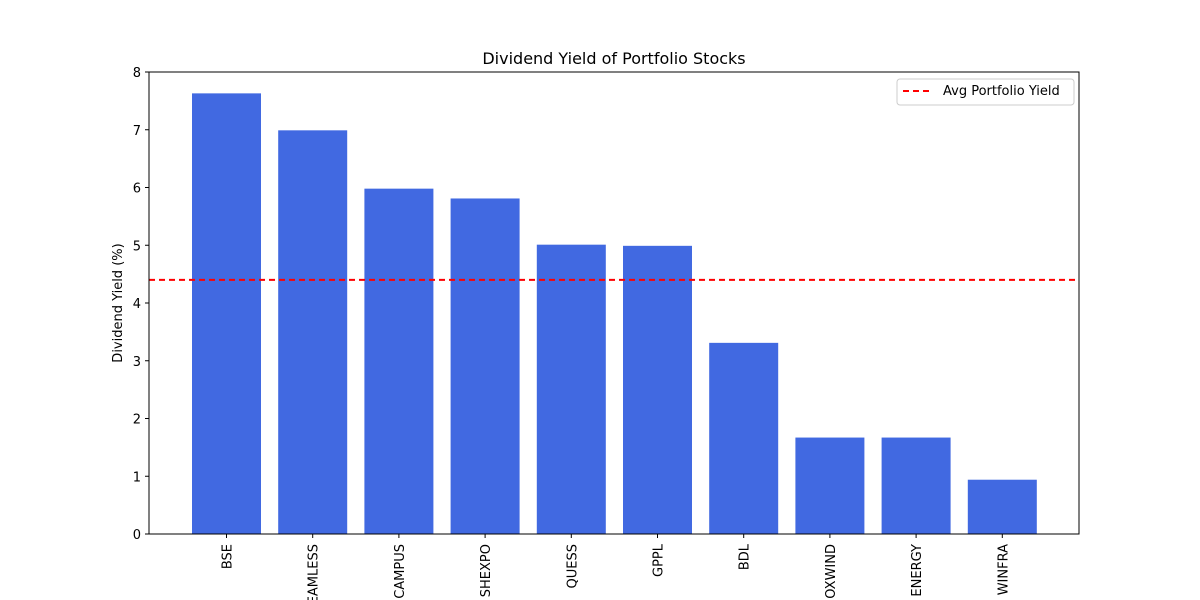 The width and height of the screenshot is (1200, 600). What do you see at coordinates (1001, 91) in the screenshot?
I see `legend-label: Avg Portfolio Yield` at bounding box center [1001, 91].